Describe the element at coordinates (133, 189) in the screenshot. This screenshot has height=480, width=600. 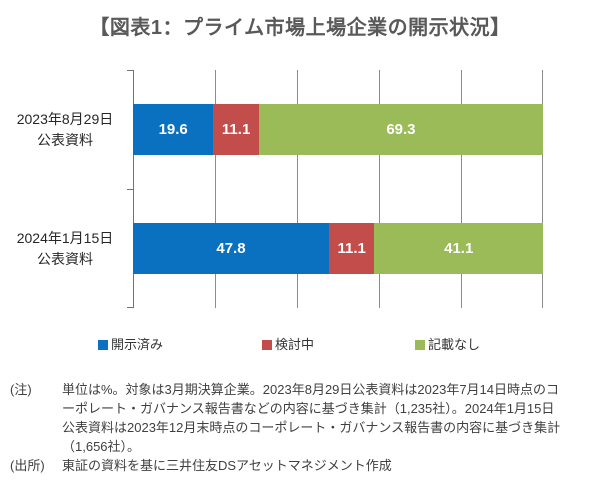
I see `category-axis-line` at that location.